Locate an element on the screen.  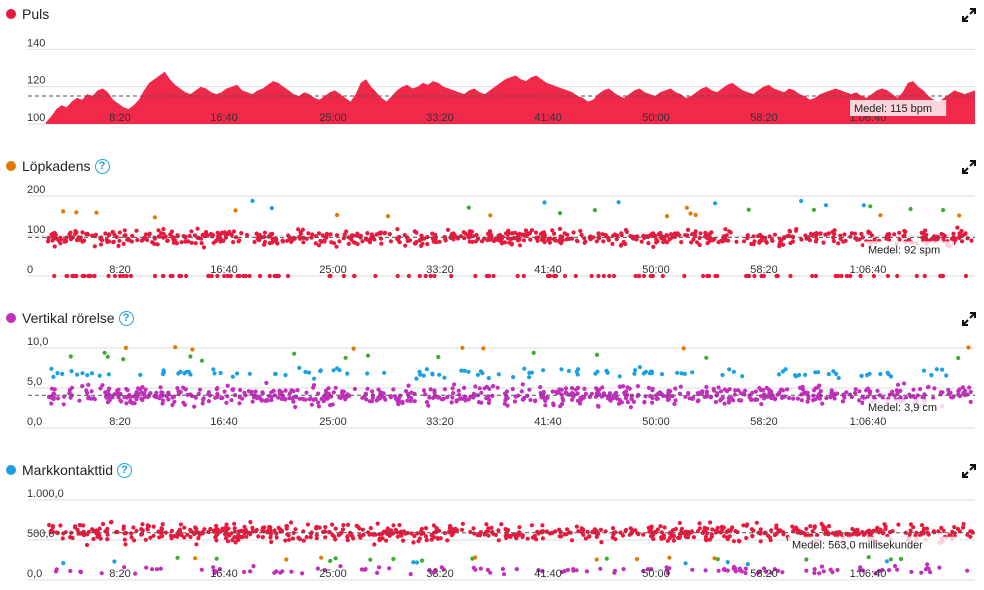
x-tick-label: 25:00 is located at coordinates (333, 574).